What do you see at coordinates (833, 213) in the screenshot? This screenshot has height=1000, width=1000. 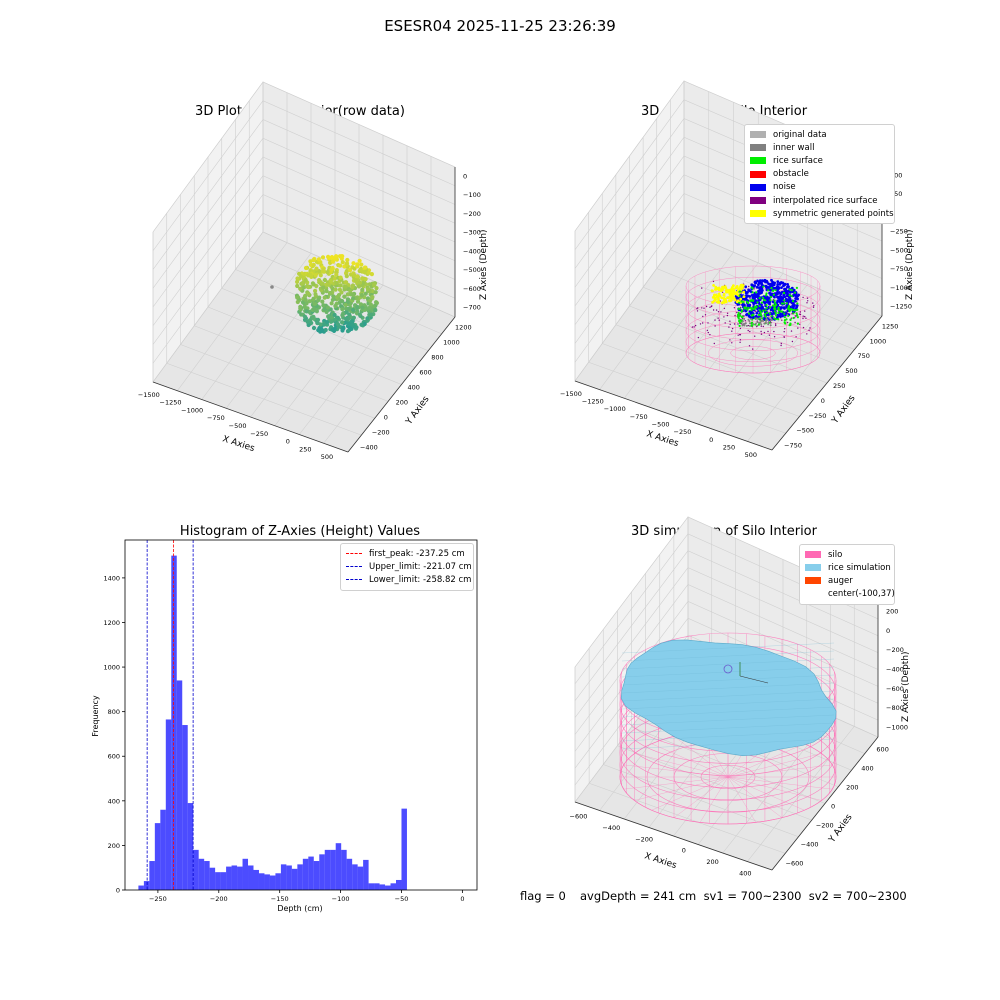 I see `legend-label: symmetric generated points` at bounding box center [833, 213].